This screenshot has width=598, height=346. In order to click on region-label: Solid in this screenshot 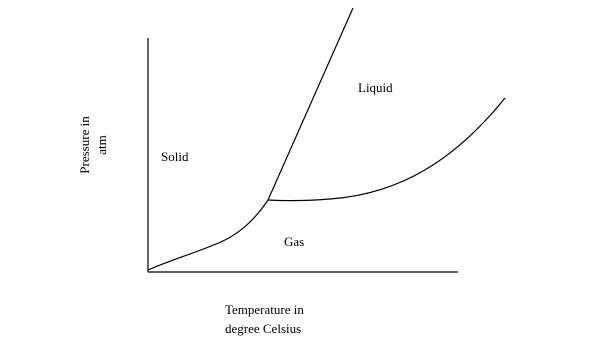, I will do `click(175, 156)`.